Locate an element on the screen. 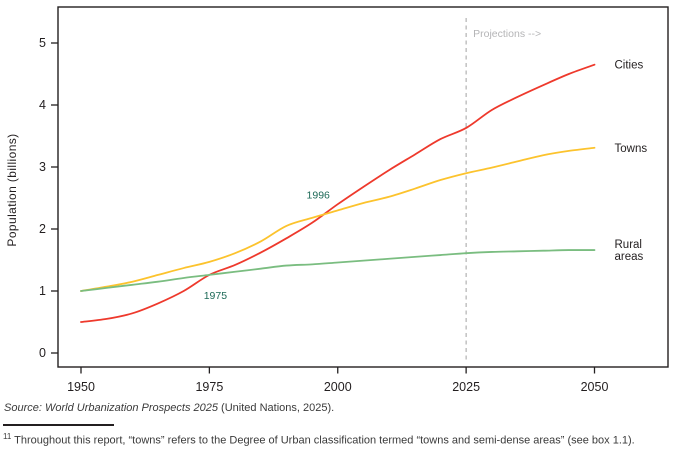 This screenshot has height=451, width=686. y-axis-tick-label: 1 is located at coordinates (42, 291).